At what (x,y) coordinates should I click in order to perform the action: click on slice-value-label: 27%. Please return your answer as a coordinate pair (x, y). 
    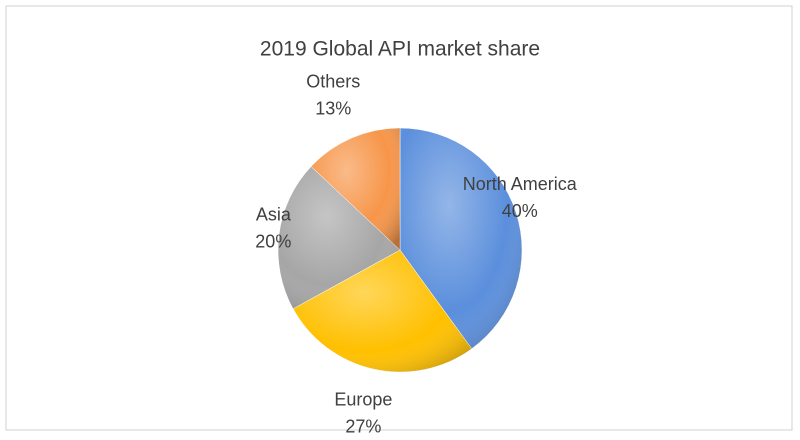
    Looking at the image, I should click on (363, 427).